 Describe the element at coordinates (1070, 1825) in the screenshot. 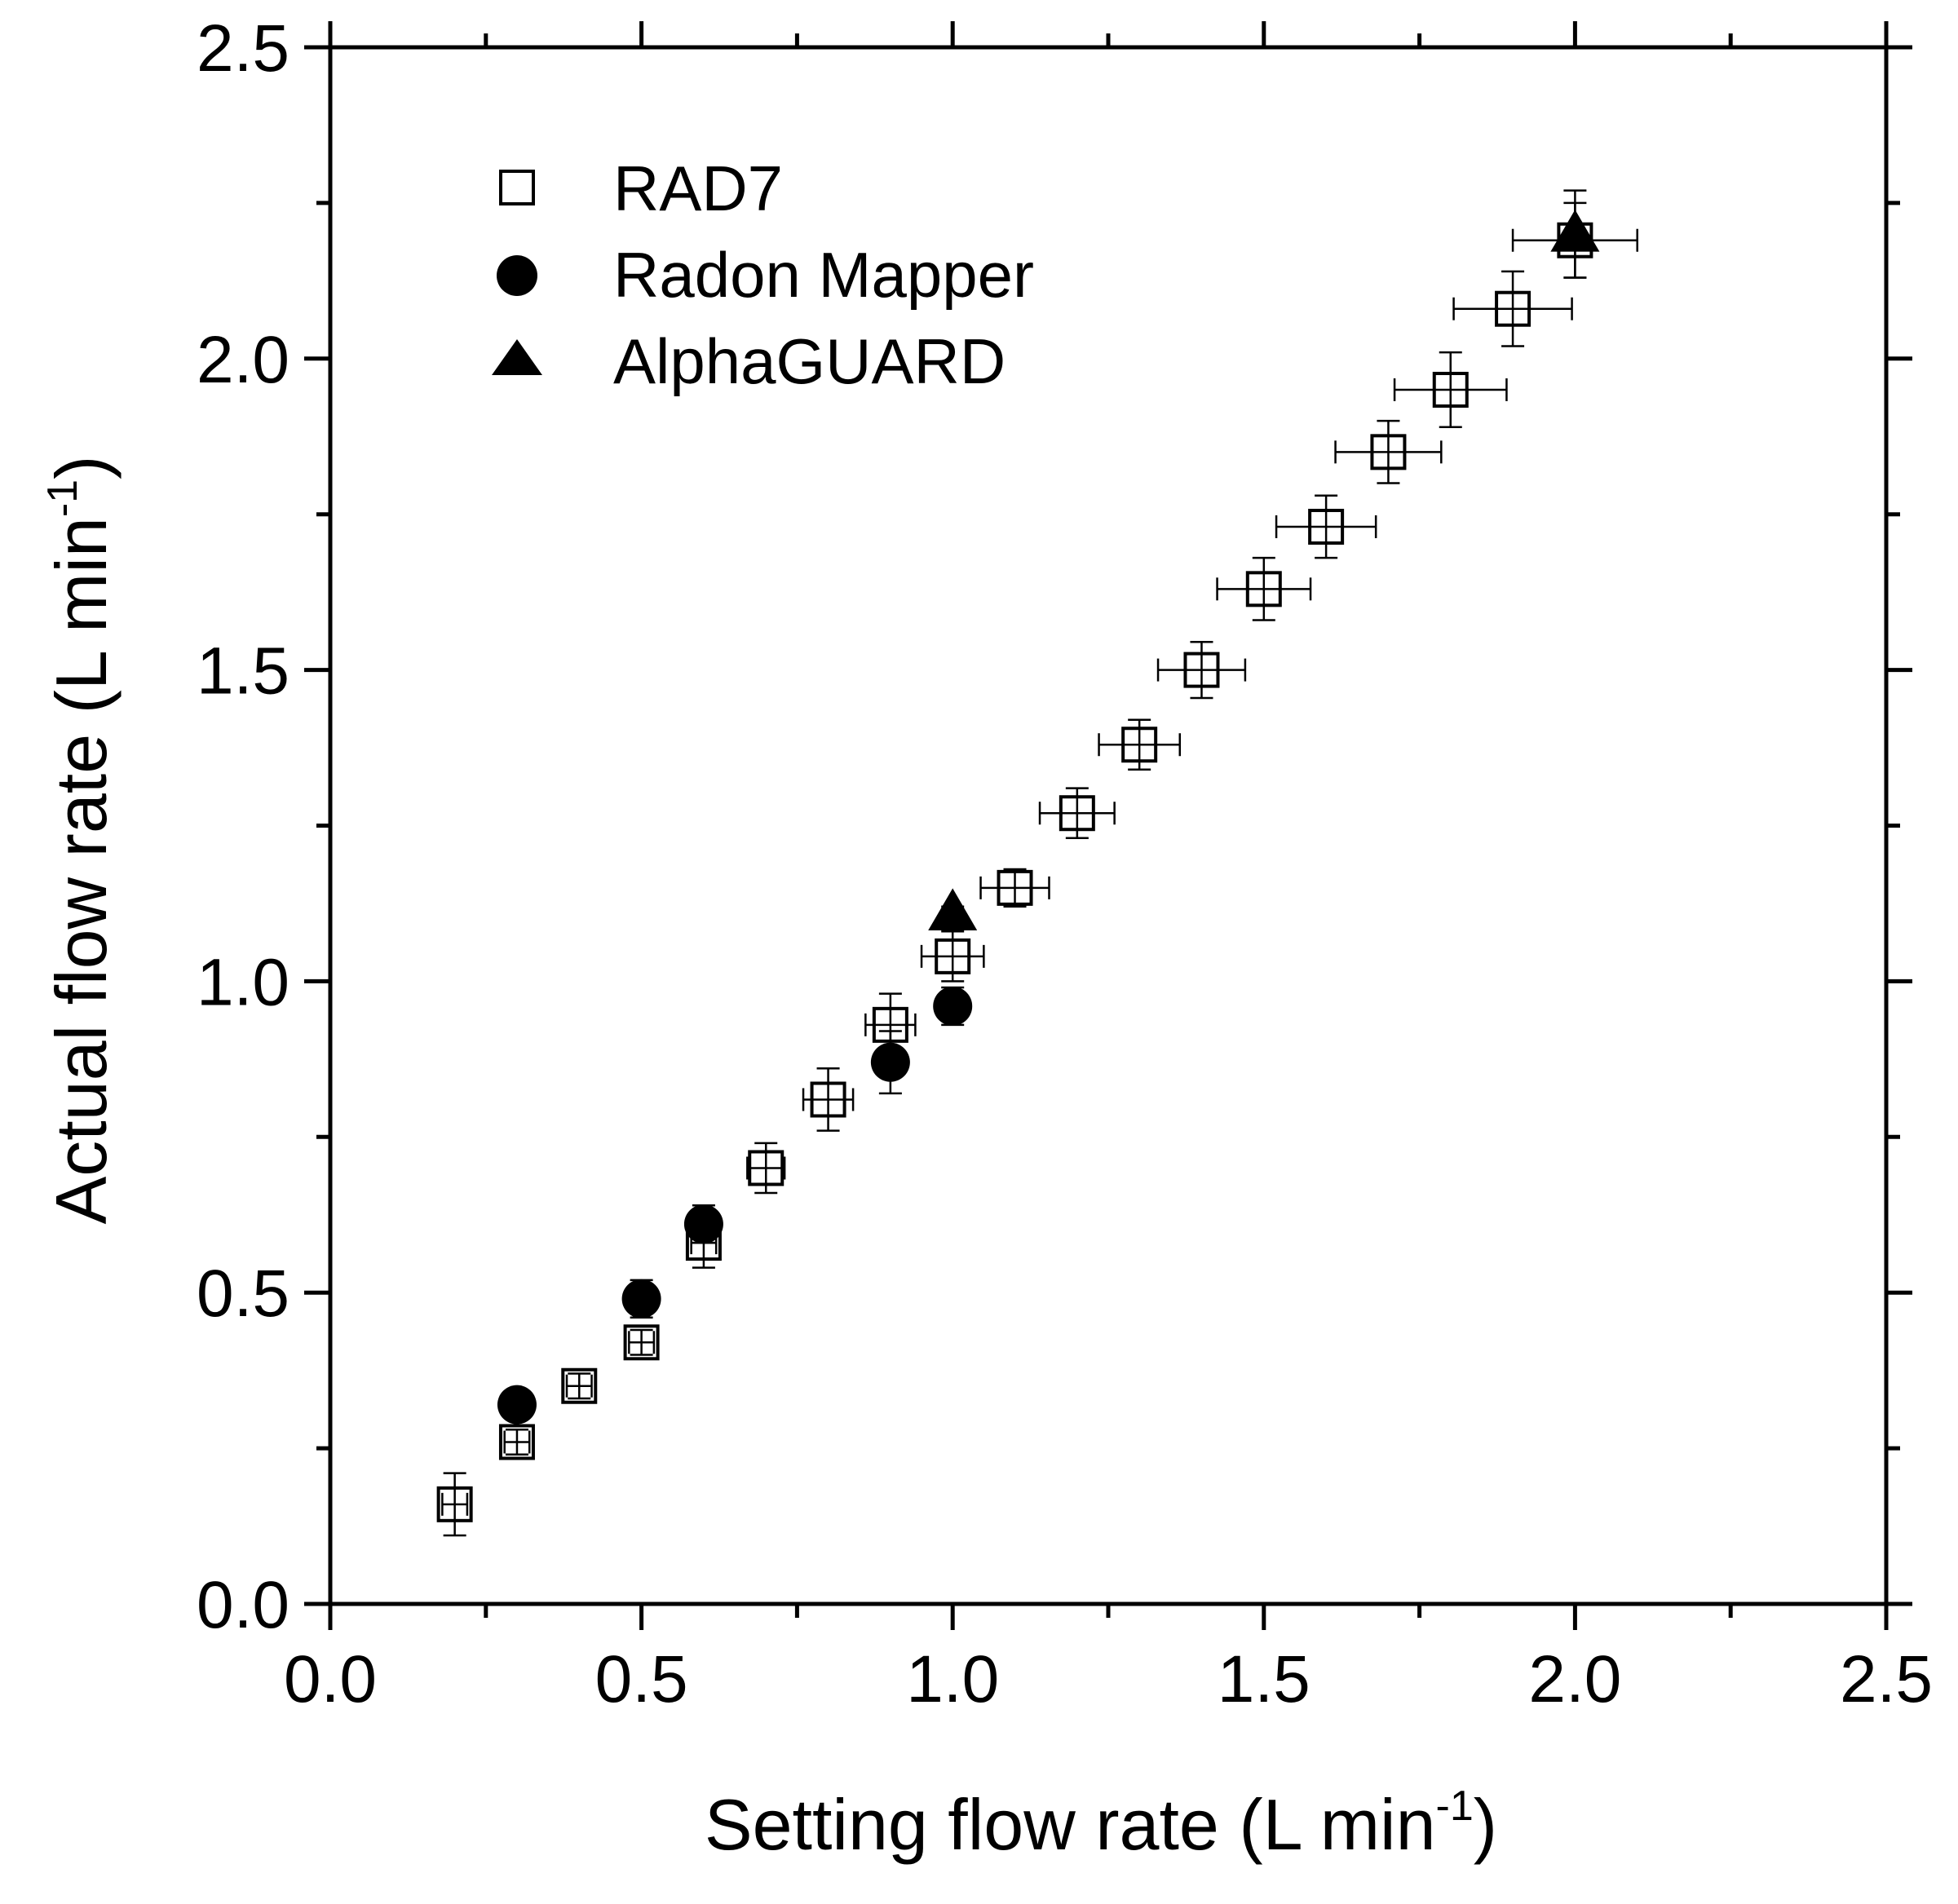

I see `x-axis-title-main: Setting flow rate (L min` at that location.